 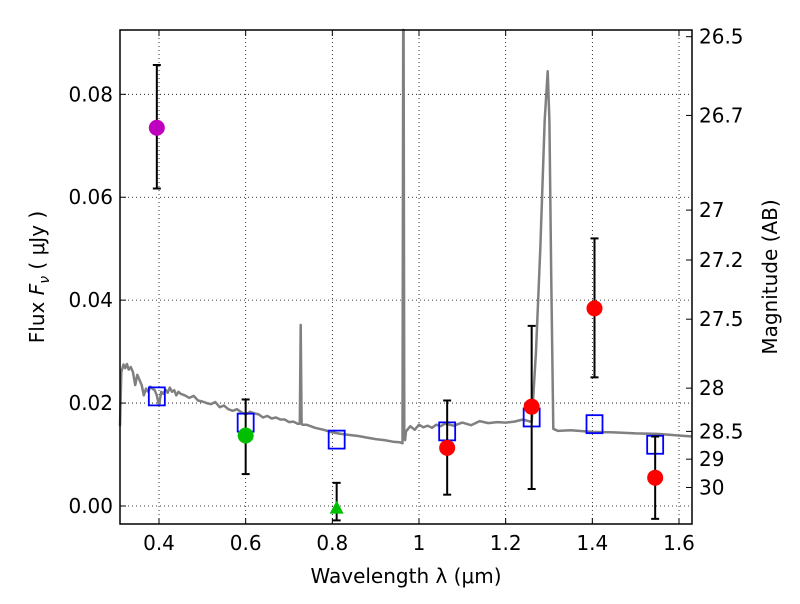 I want to click on y-axis-label-symbol: F, so click(x=37, y=289).